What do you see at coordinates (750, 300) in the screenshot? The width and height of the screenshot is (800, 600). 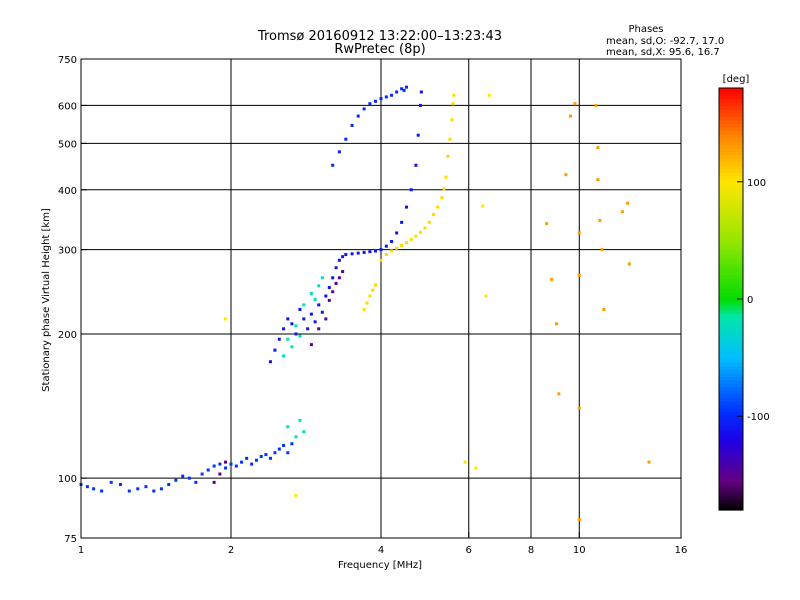 I see `colorbar-tick-label: 0` at bounding box center [750, 300].